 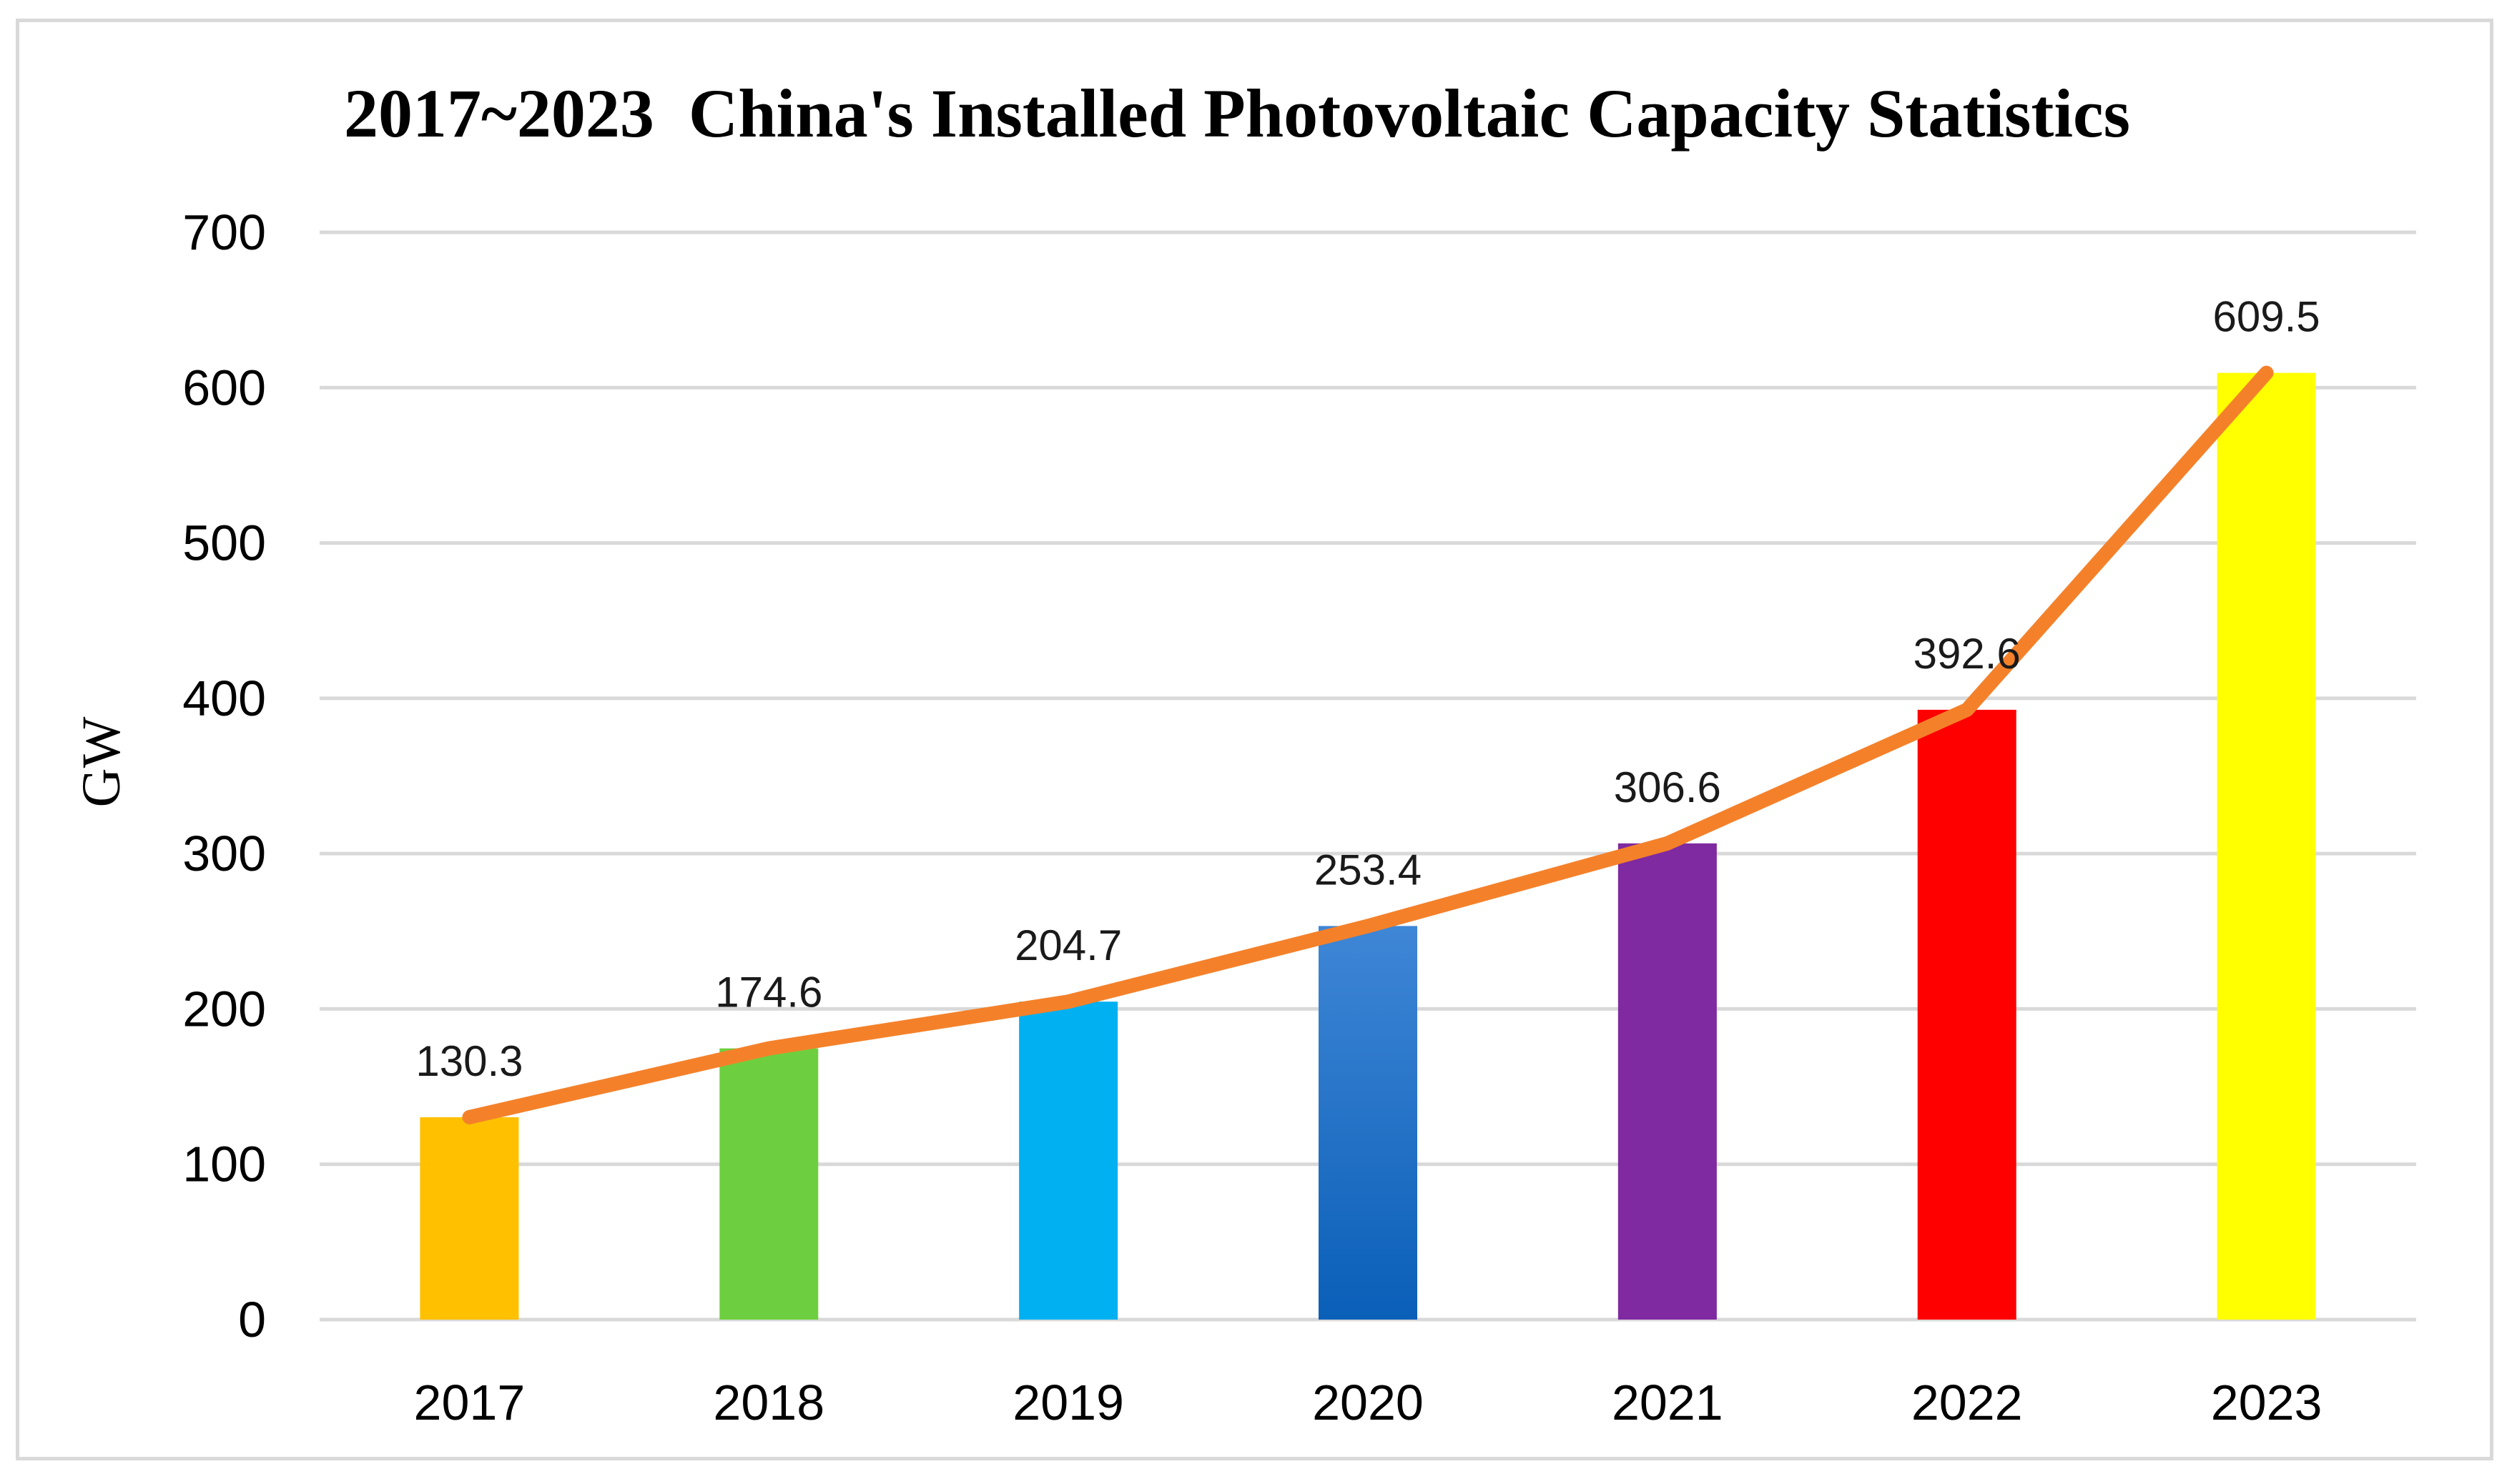 I want to click on y-tick-label-300: 300, so click(x=224, y=853).